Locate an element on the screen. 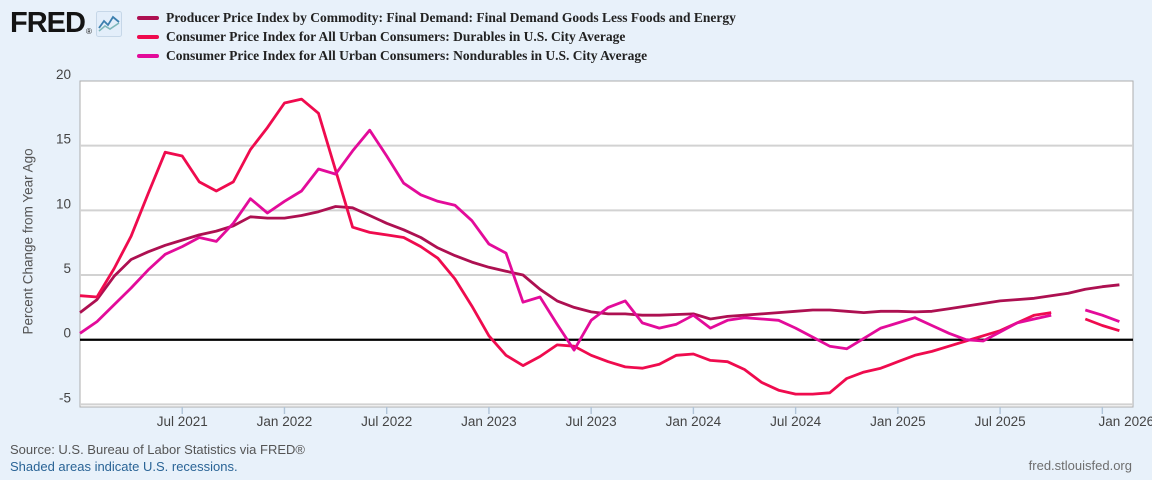 This screenshot has width=1152, height=480. fred-logo-registered-mark: ® is located at coordinates (88, 31).